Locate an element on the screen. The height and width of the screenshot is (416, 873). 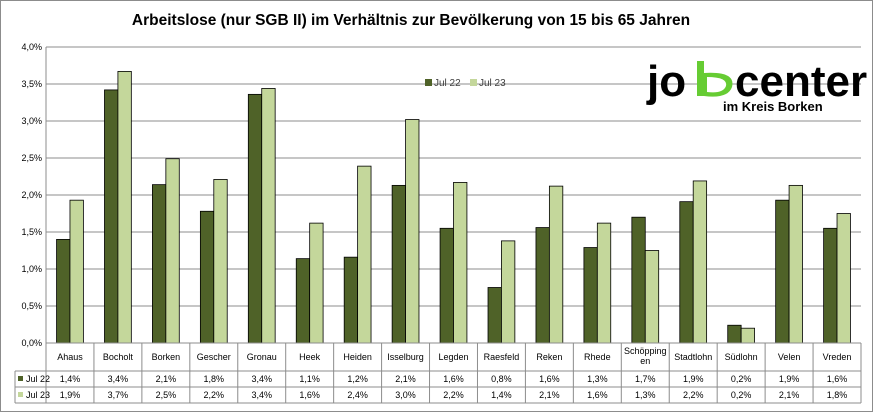
category-label: Raesfeld is located at coordinates (502, 357).